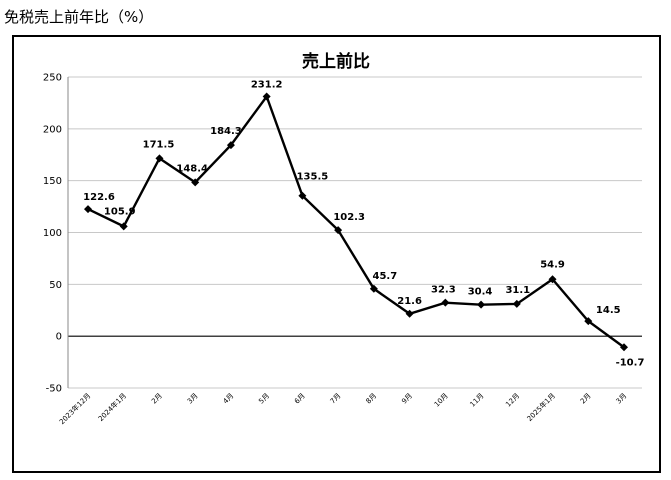  Describe the element at coordinates (409, 301) in the screenshot. I see `data-label: 21.6` at that location.